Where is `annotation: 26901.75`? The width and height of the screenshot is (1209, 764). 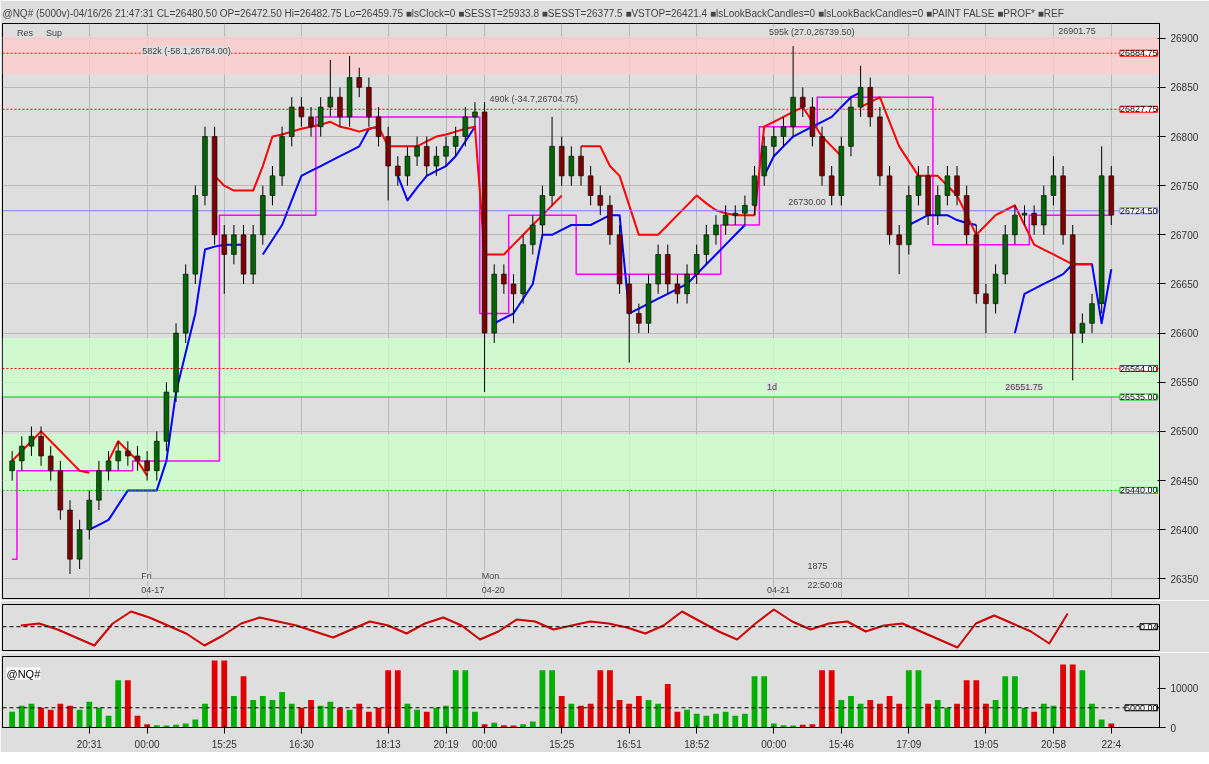
annotation: 26901.75 is located at coordinates (1077, 31).